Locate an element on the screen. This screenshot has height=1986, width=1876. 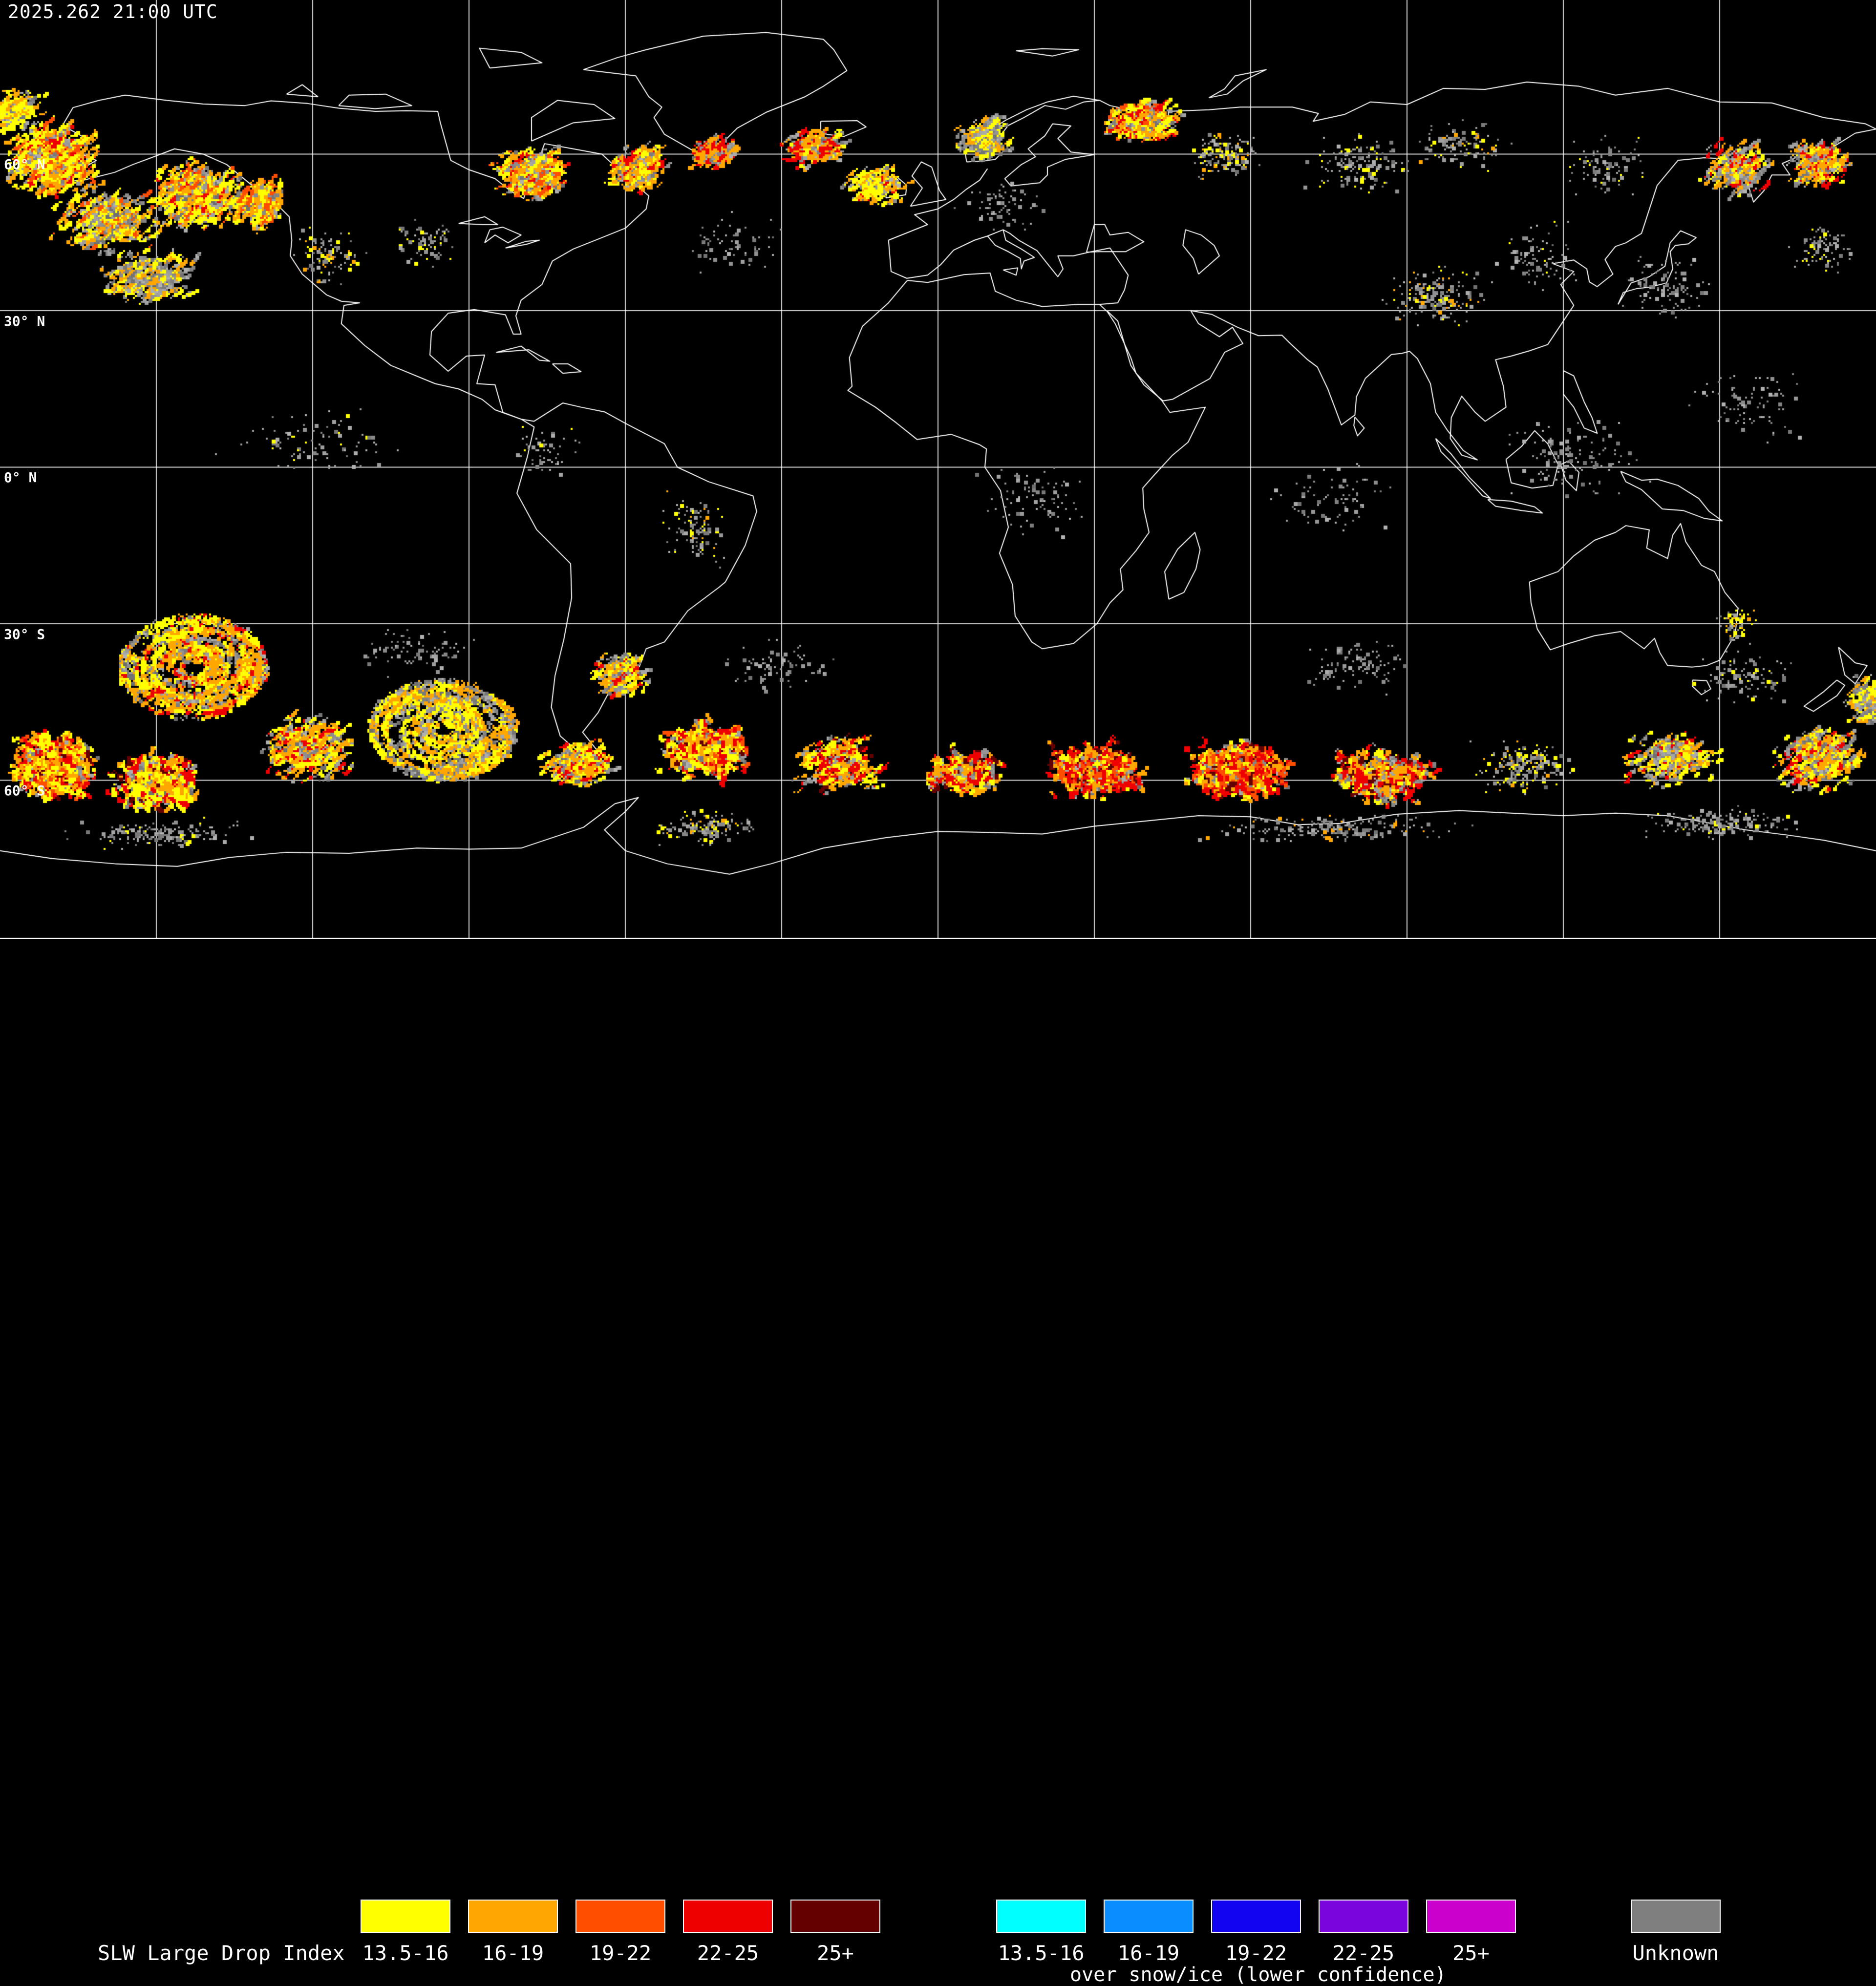
latitude-label: 0° N is located at coordinates (20, 477).